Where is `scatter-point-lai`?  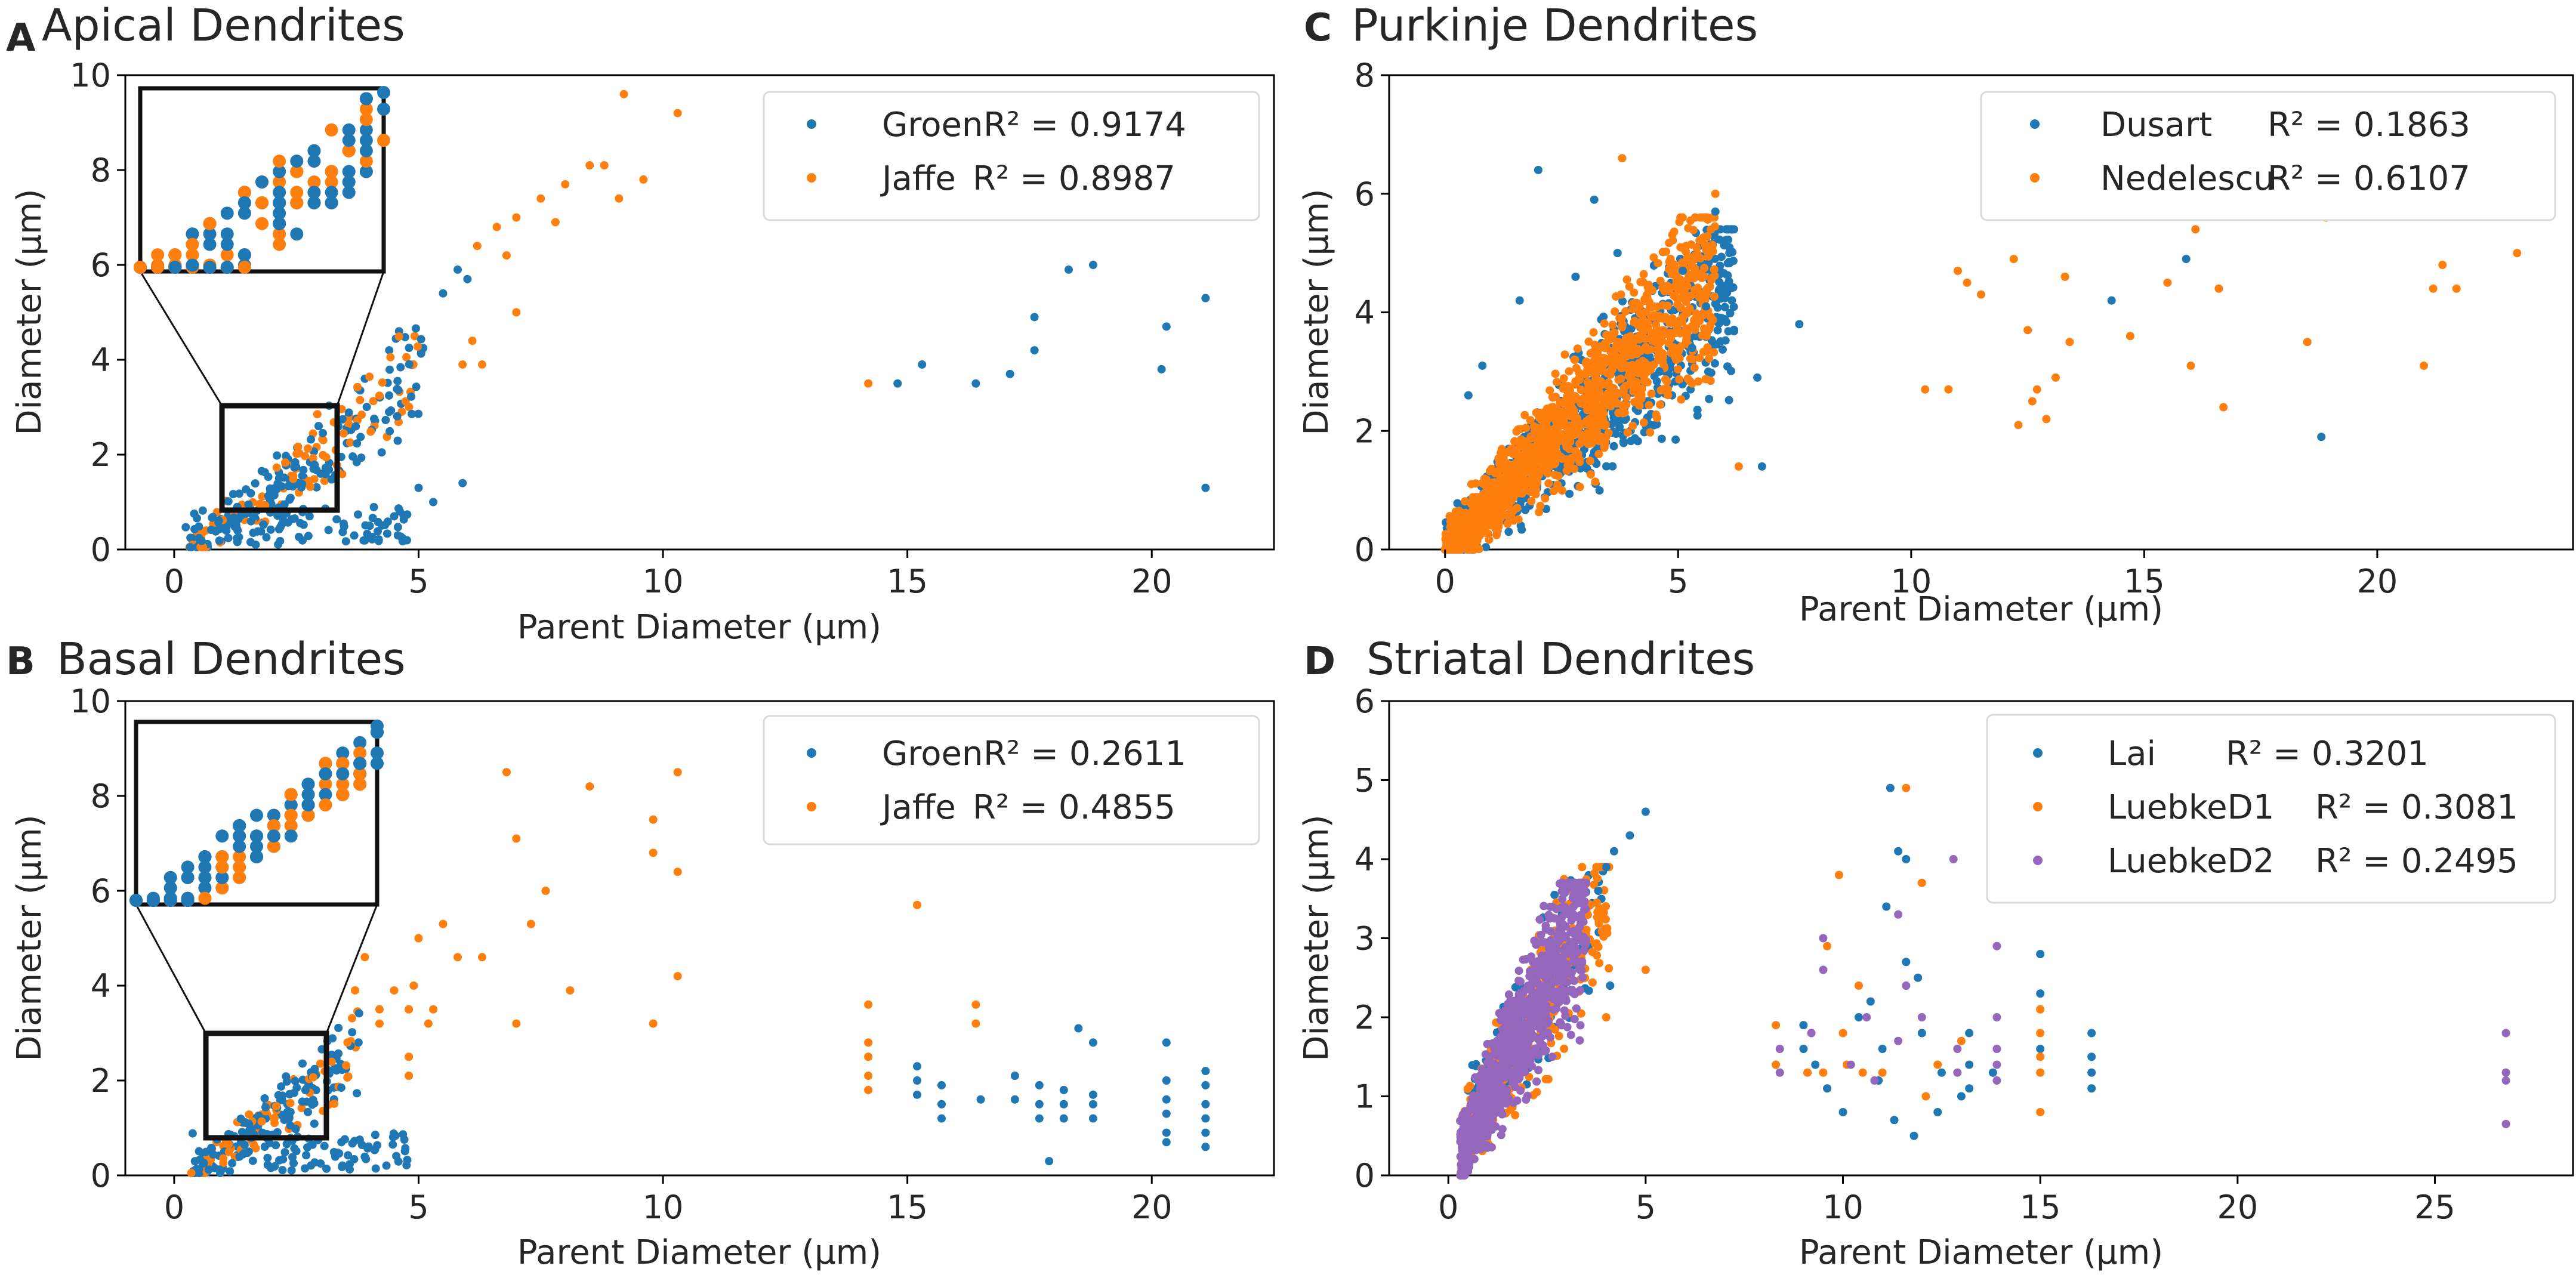
scatter-point-lai is located at coordinates (1914, 1135).